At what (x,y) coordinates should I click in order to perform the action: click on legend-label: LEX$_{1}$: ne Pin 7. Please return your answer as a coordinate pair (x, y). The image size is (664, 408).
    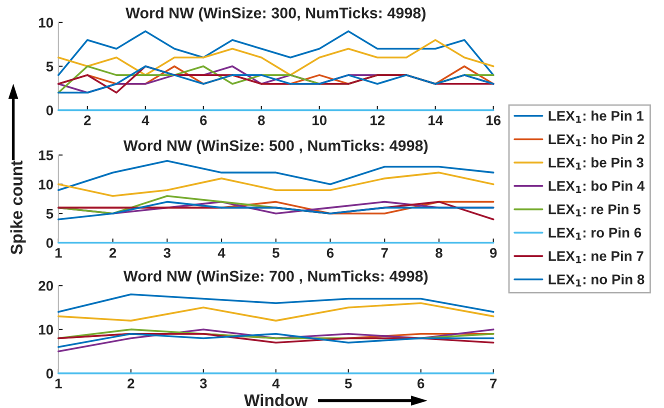
    Looking at the image, I should click on (596, 257).